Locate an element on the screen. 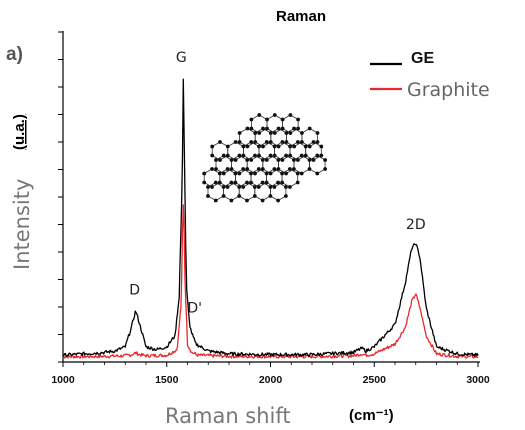  x-tick-label: 1000 is located at coordinates (63, 380).